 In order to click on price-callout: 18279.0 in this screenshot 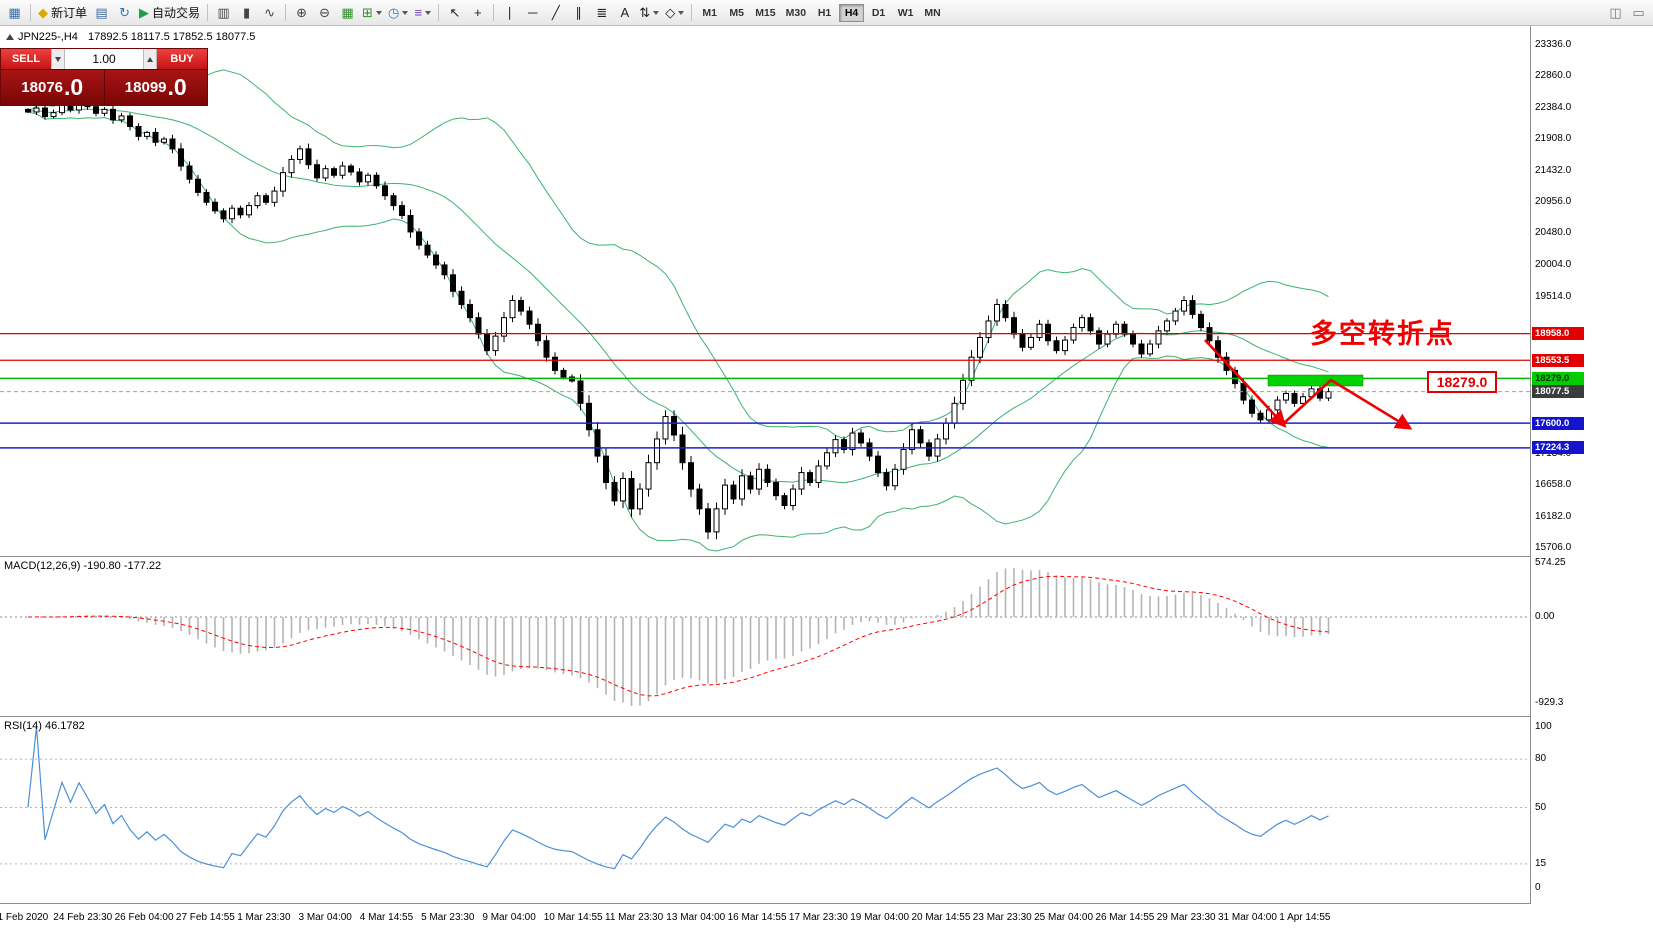, I will do `click(1462, 382)`.